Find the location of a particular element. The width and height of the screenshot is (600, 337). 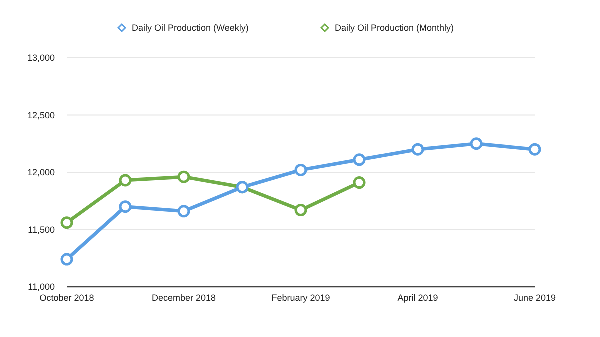

y-tick-label: 11,000 is located at coordinates (41, 287).